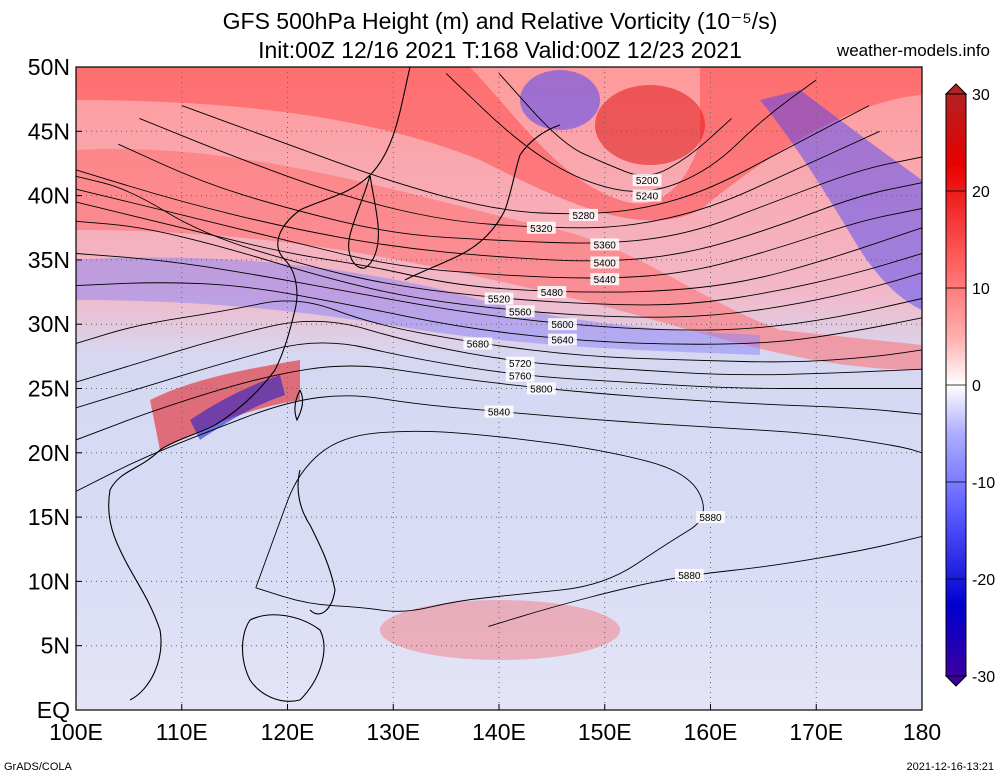  I want to click on lat-tick-label: 15N, so click(49, 517).